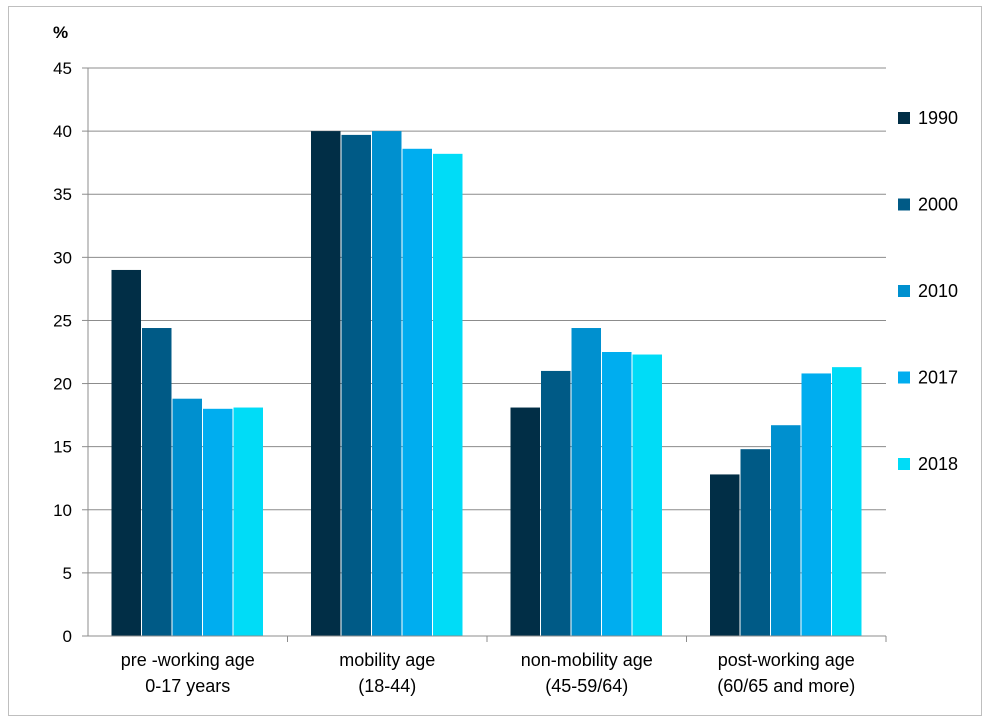  What do you see at coordinates (586, 686) in the screenshot?
I see `x-category-label: (45-59/64)` at bounding box center [586, 686].